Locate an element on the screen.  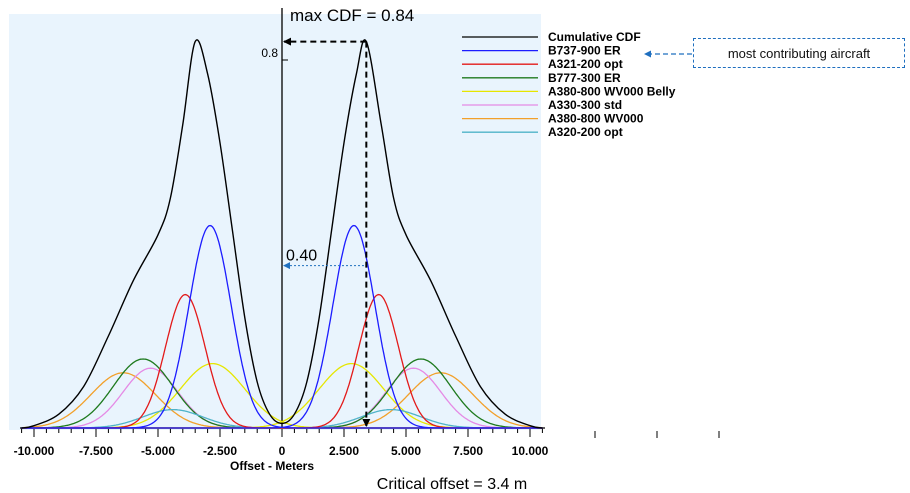
x-axis-label: Offset - Meters is located at coordinates (272, 466).